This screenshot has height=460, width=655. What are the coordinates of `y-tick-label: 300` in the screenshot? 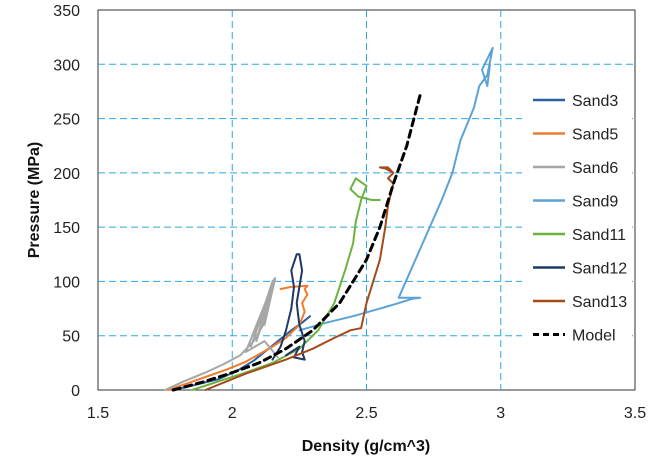 It's located at (66, 65).